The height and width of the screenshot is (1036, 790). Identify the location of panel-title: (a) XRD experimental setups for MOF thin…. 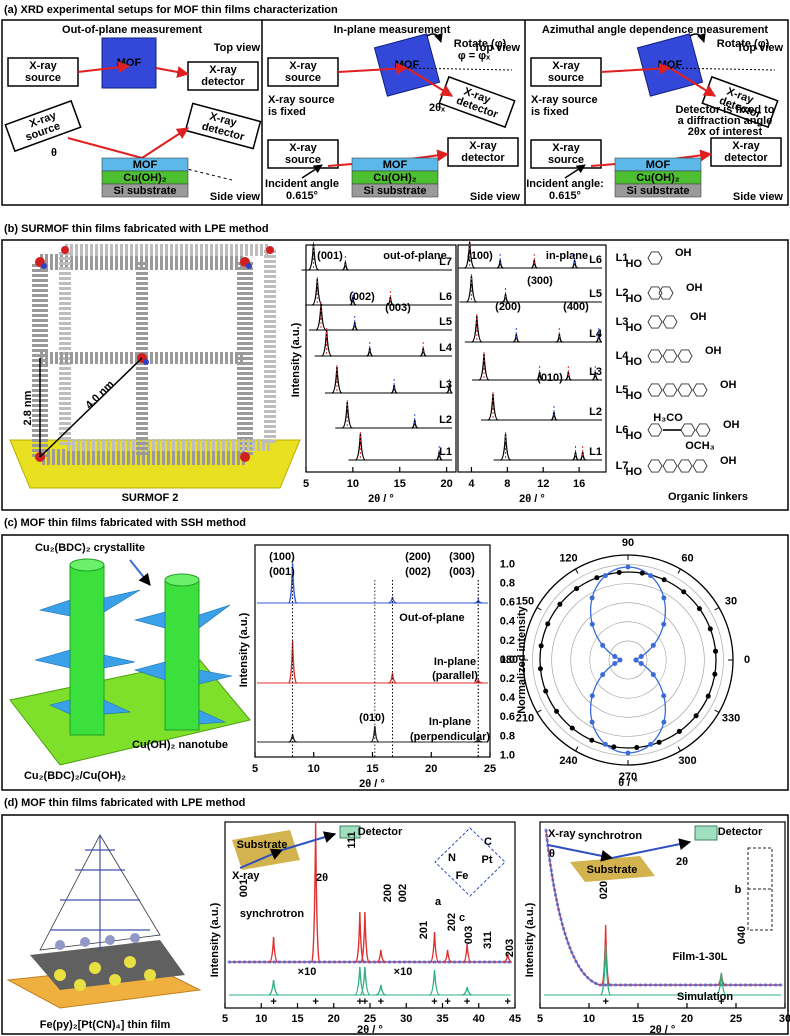
(171, 10).